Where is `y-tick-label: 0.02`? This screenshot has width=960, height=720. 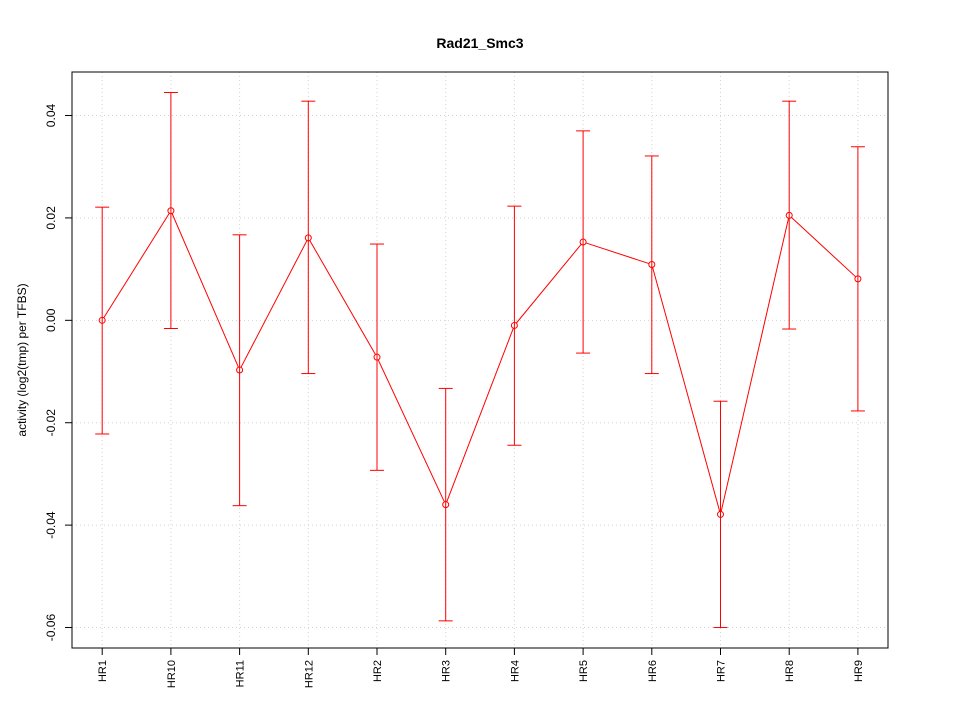
y-tick-label: 0.02 is located at coordinates (51, 218).